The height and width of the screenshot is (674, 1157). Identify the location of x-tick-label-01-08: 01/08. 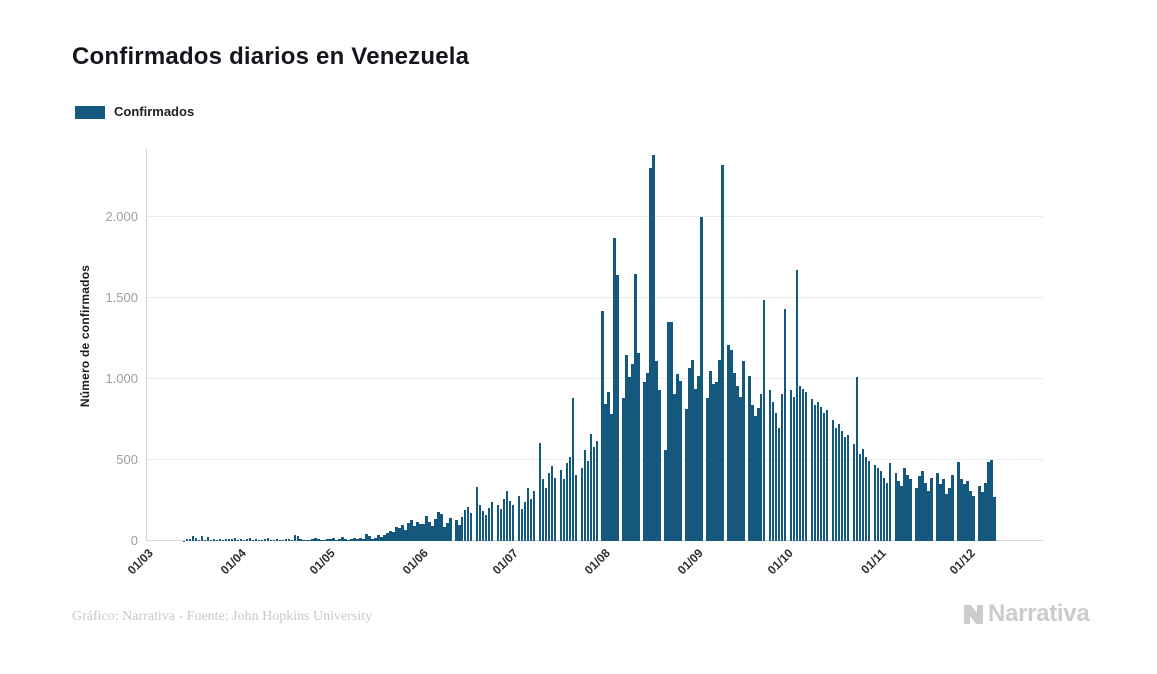
(598, 562).